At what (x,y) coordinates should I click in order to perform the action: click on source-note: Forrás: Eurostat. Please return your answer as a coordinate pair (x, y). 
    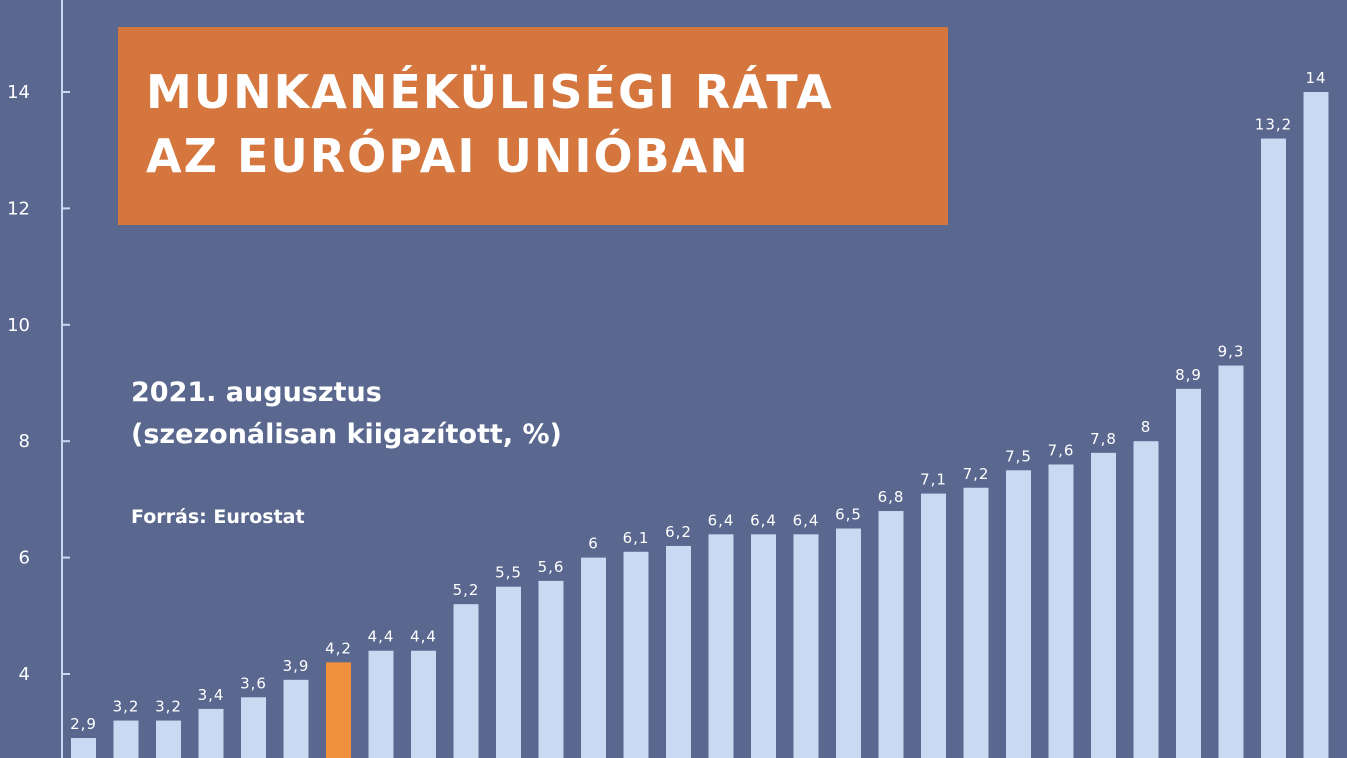
    Looking at the image, I should click on (218, 517).